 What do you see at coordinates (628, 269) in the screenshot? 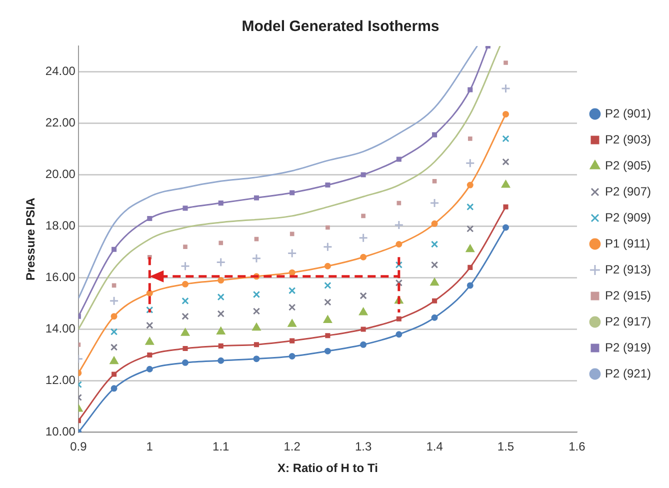
I see `legend-label: P2 (913)` at bounding box center [628, 269].